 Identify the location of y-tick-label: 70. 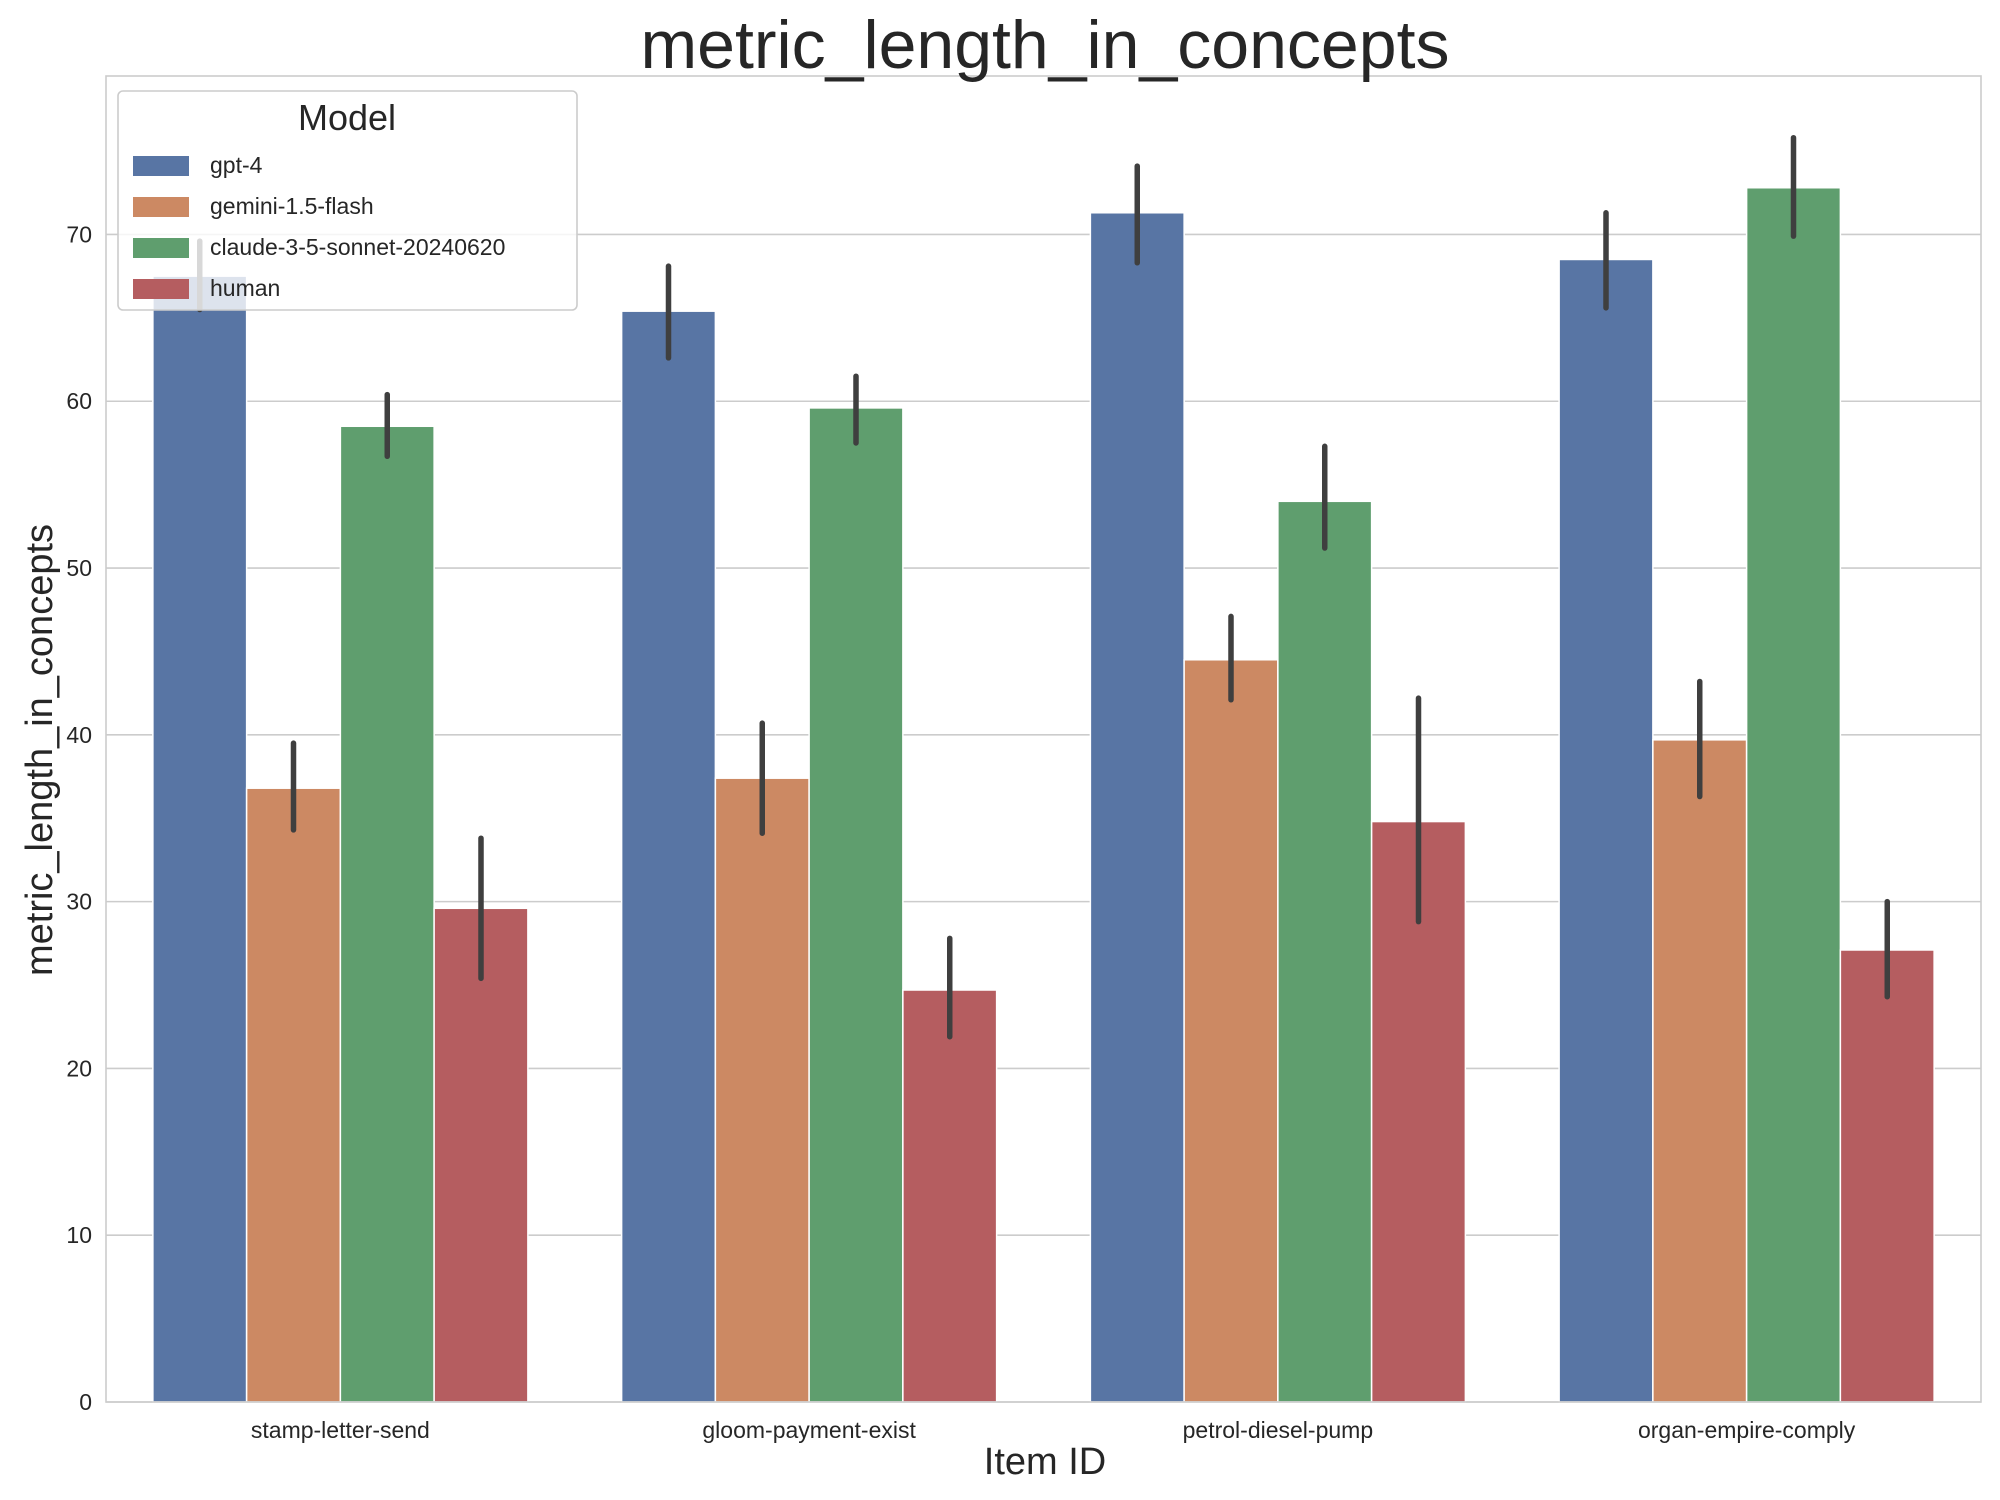
(79, 234).